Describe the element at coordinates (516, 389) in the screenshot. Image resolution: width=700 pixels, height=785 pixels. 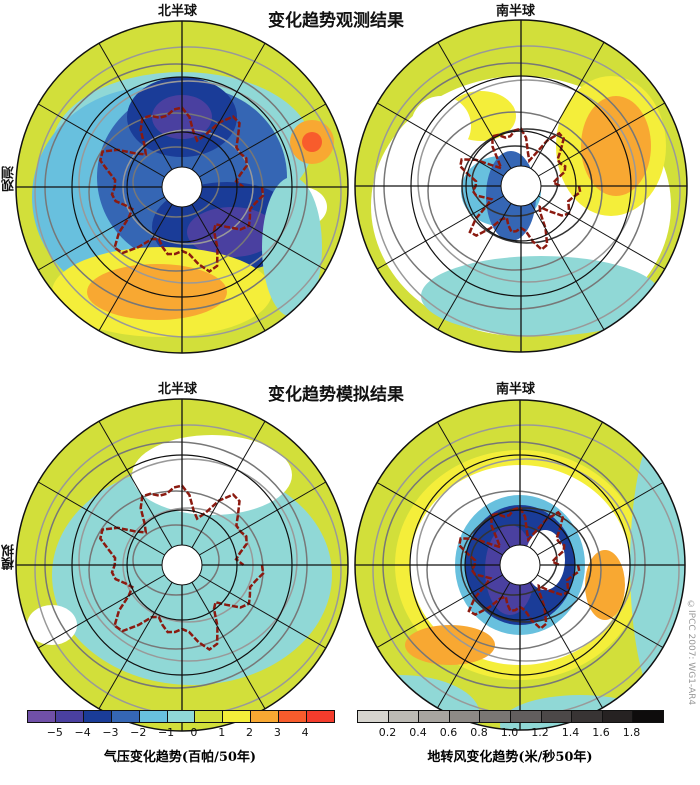
I see `hemisphere-label-south-modeled: 南半球` at that location.